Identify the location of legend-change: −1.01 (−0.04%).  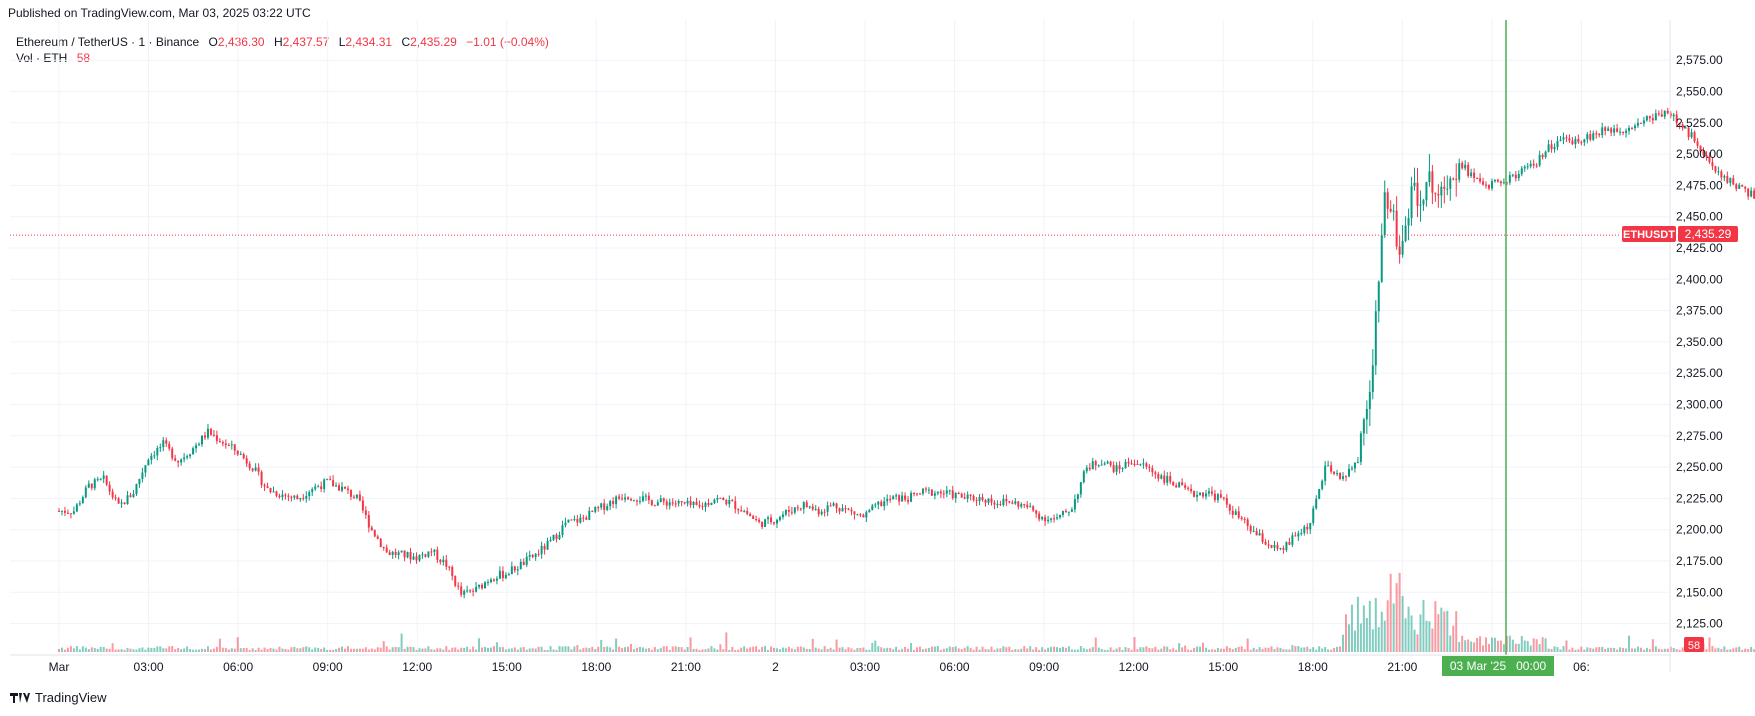
(507, 42).